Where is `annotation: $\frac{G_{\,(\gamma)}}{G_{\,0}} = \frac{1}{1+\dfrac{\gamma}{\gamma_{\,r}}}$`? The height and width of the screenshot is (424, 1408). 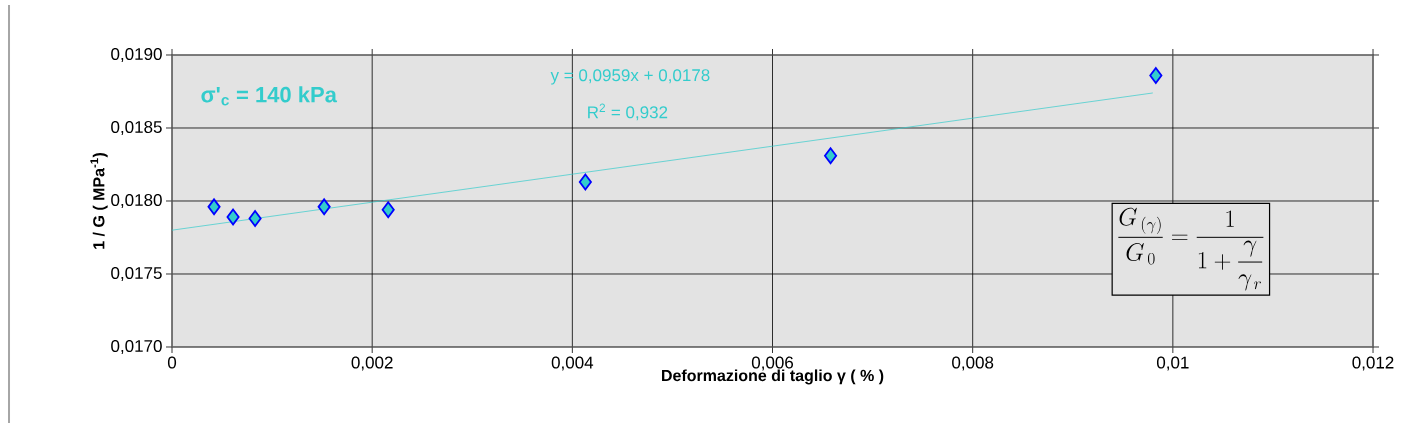 annotation: $\frac{G_{\,(\gamma)}}{G_{\,0}} = \frac{1}{1+\dfrac{\gamma}{\gamma_{\,r}}}$ is located at coordinates (1191, 249).